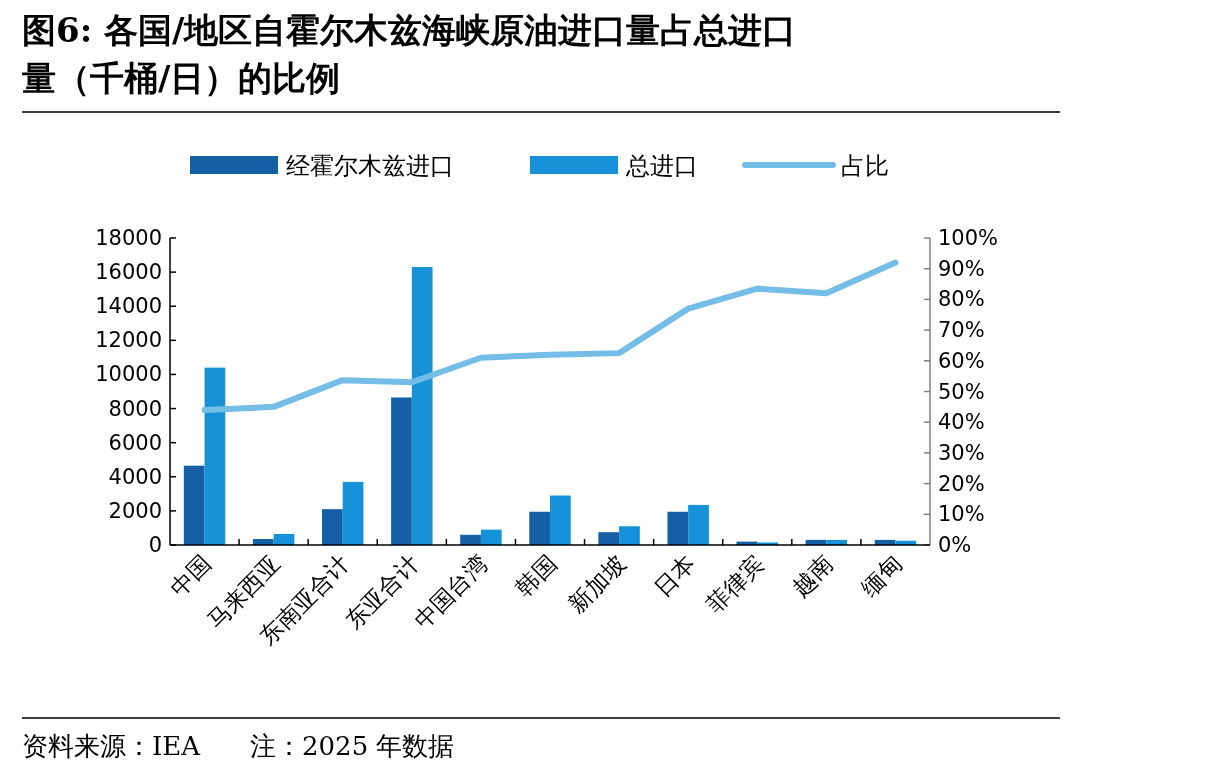  Describe the element at coordinates (135, 476) in the screenshot. I see `y-tick-label: 4000` at that location.